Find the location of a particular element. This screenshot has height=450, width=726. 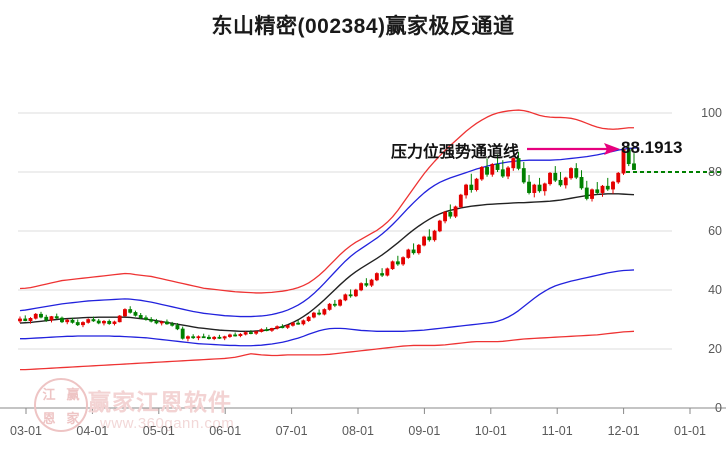

watermark-brand: 赢家江恩软件 is located at coordinates (160, 402).